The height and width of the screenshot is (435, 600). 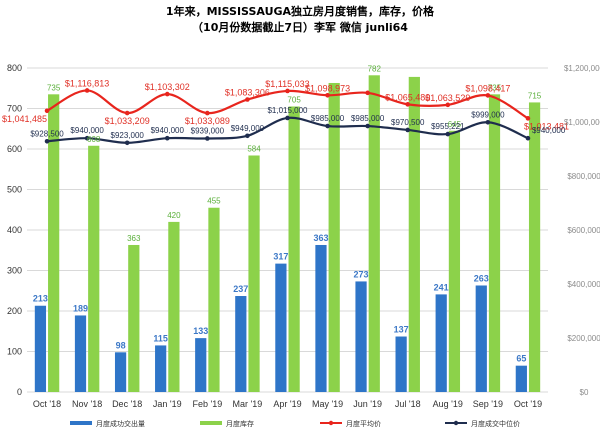 What do you see at coordinates (361, 274) in the screenshot?
I see `sales-value-label: 273` at bounding box center [361, 274].